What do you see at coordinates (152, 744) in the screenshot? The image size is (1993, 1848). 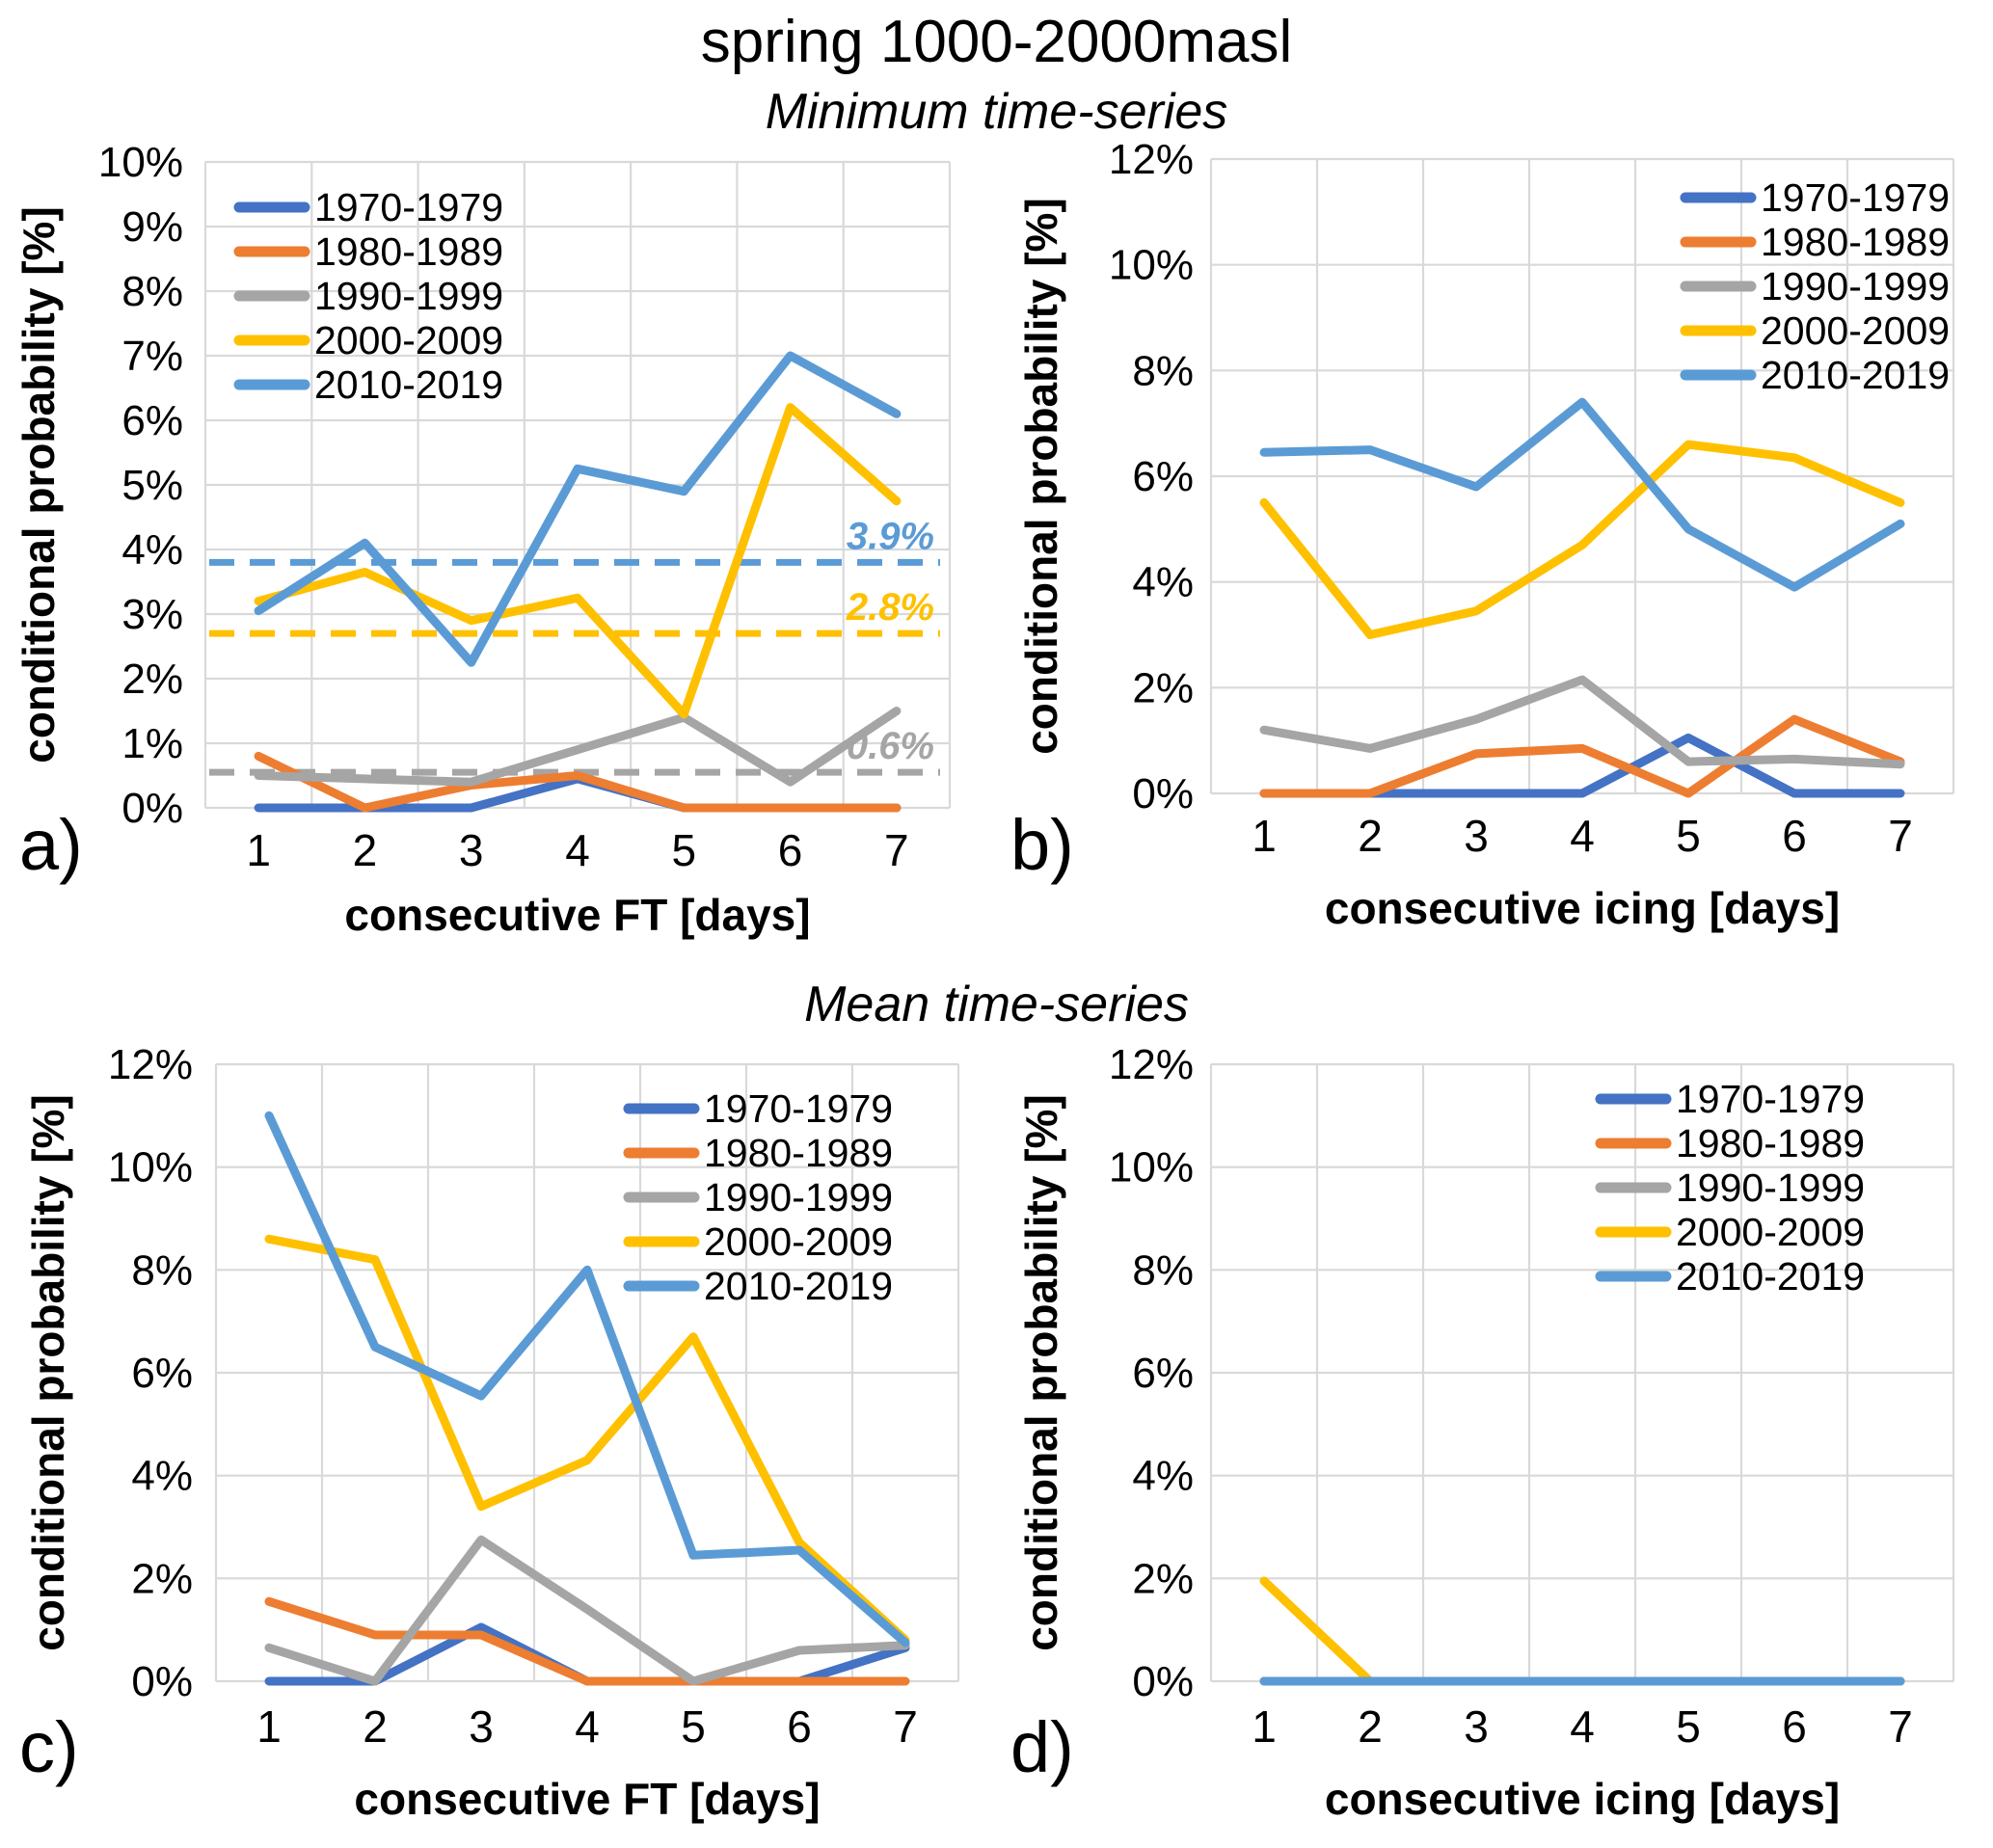 I see `y-tick-label: 1%` at bounding box center [152, 744].